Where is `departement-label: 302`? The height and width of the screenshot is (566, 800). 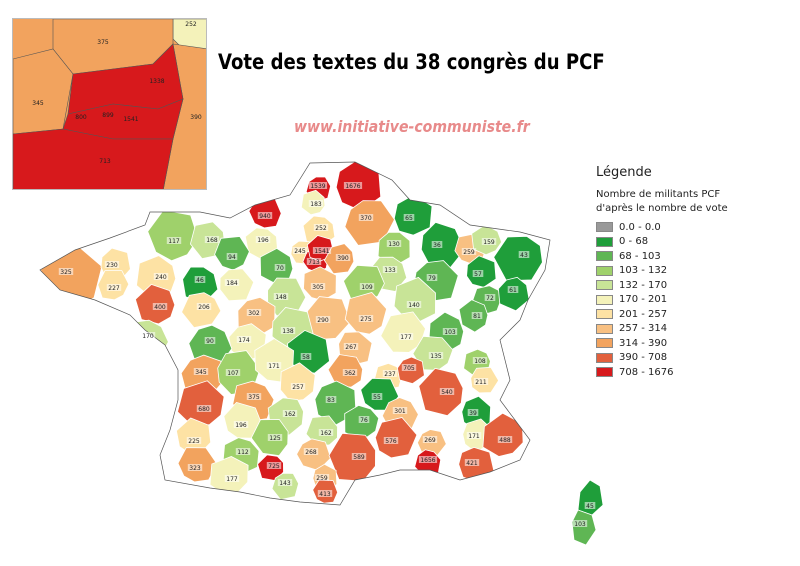 departement-label: 302 is located at coordinates (254, 313).